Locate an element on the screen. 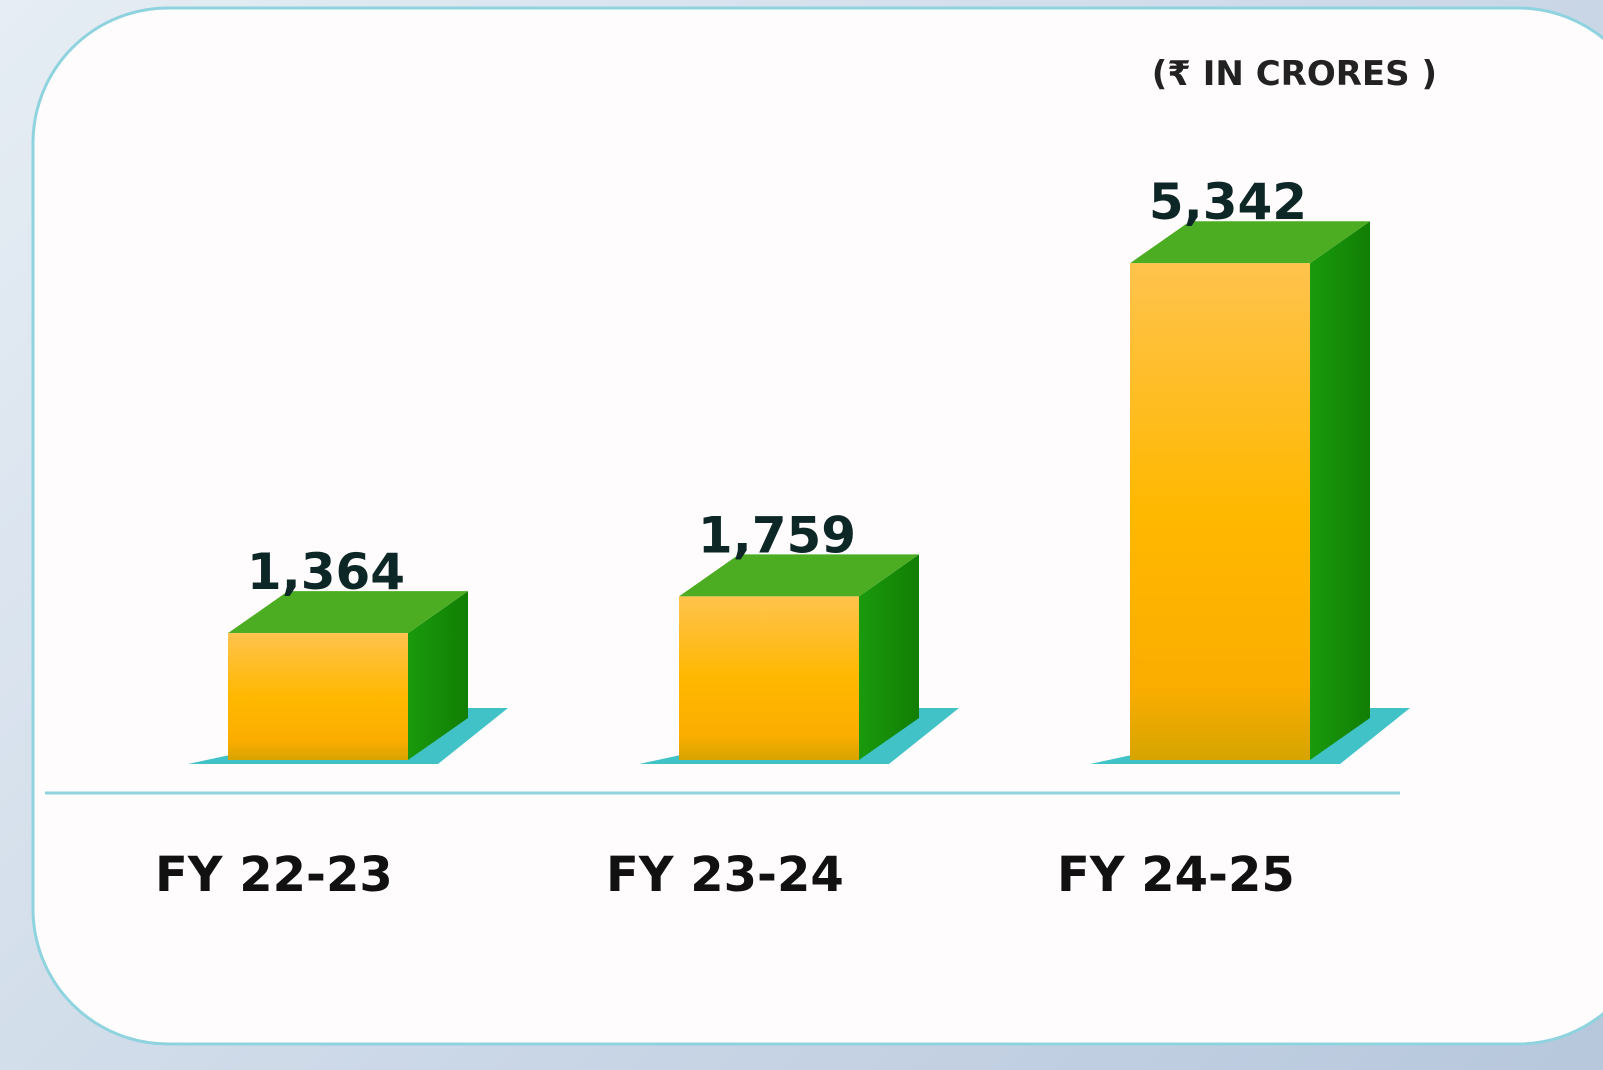  value-label: 1,759 is located at coordinates (777, 535).